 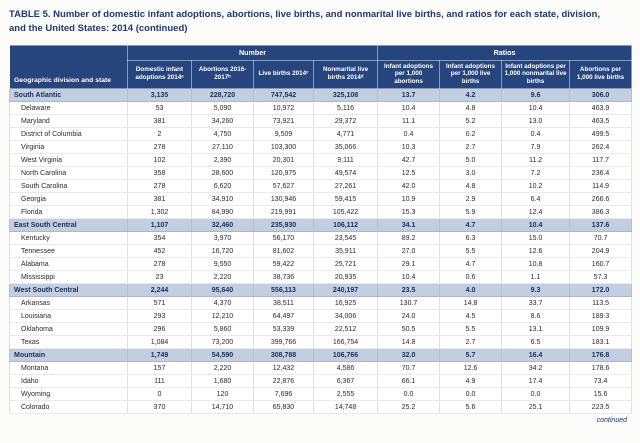 I want to click on value-cell: 111, so click(x=159, y=381).